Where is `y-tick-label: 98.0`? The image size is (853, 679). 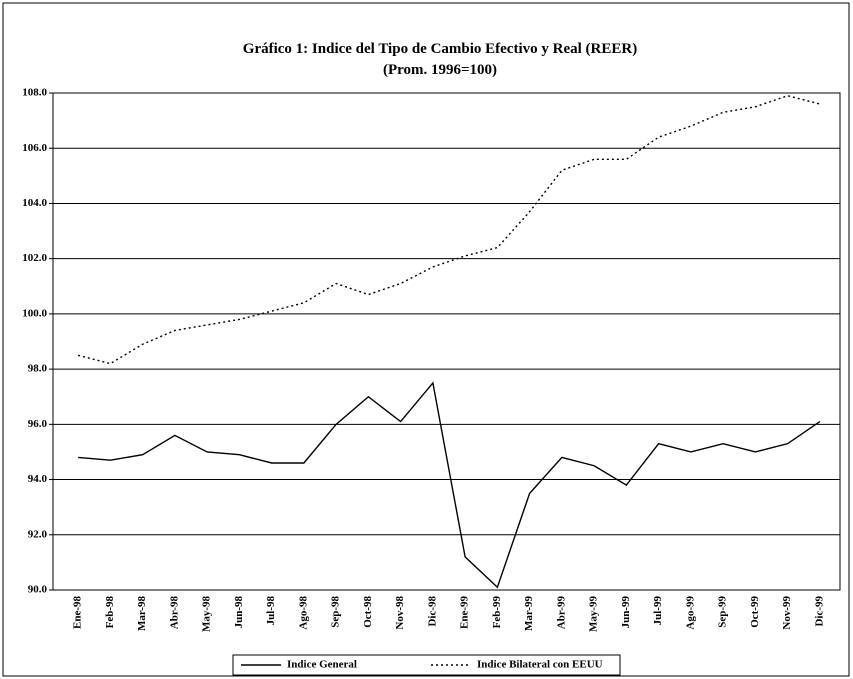 y-tick-label: 98.0 is located at coordinates (38, 369).